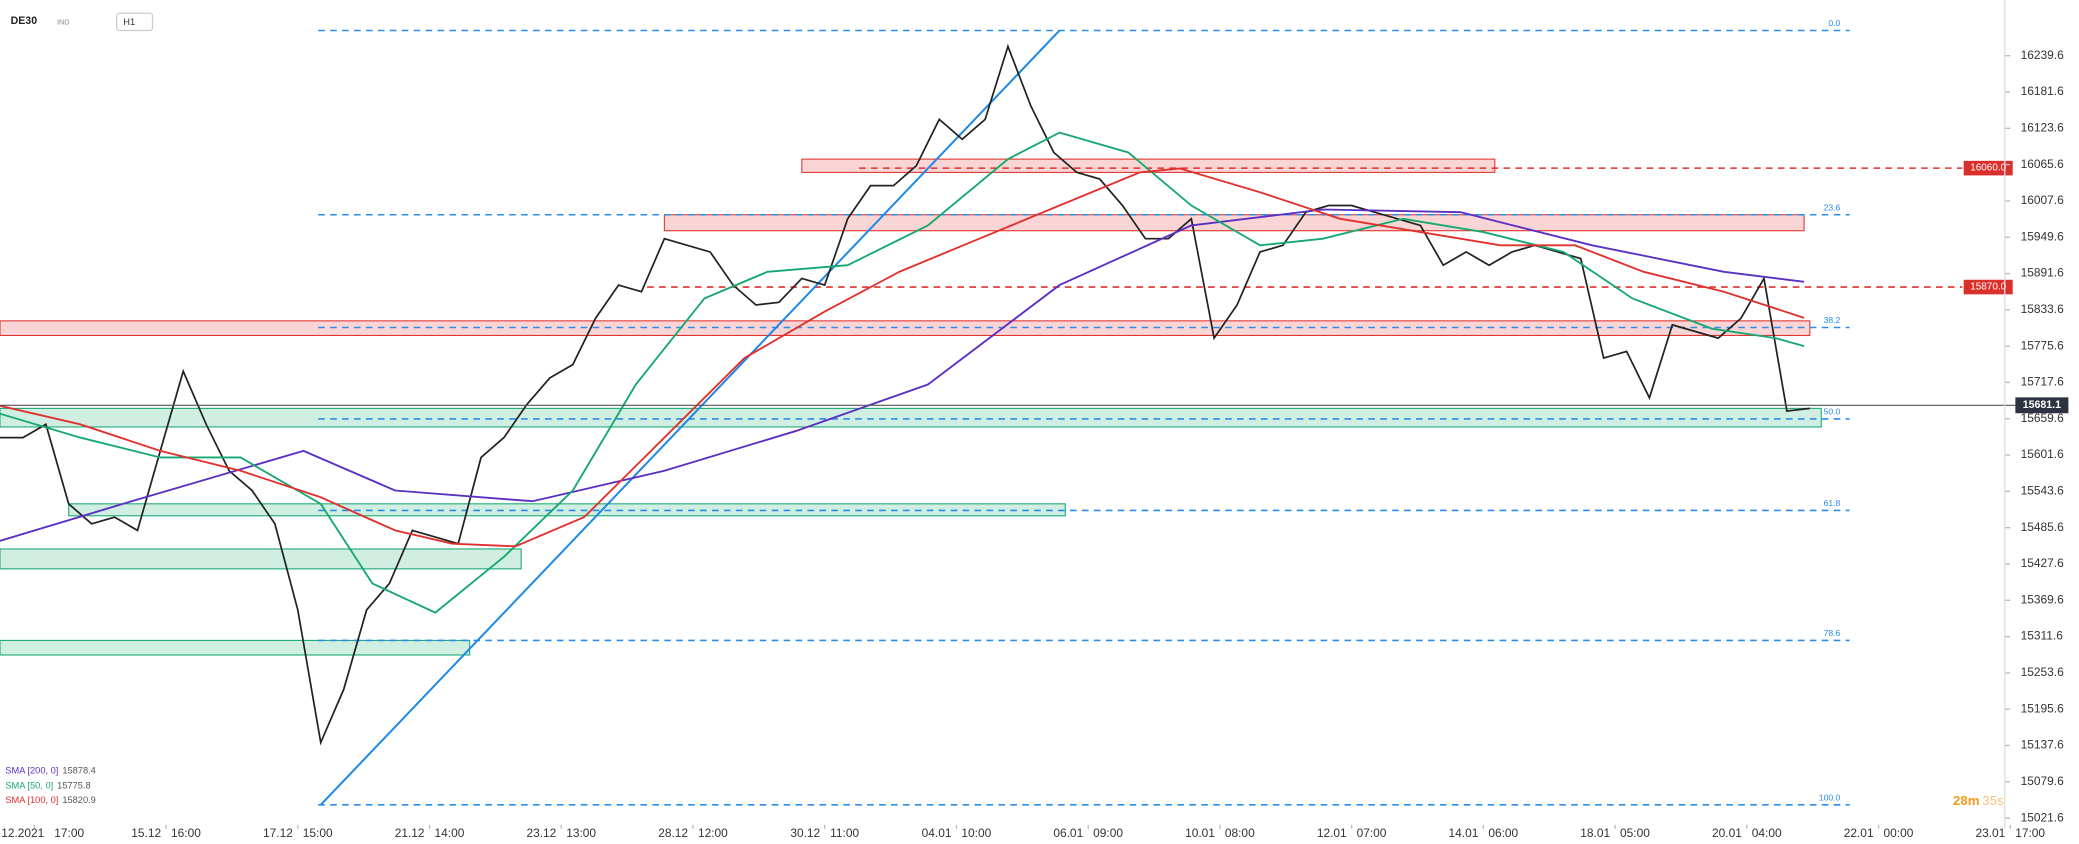 This screenshot has height=844, width=2079. I want to click on countdown: 28m 35s, so click(1978, 799).